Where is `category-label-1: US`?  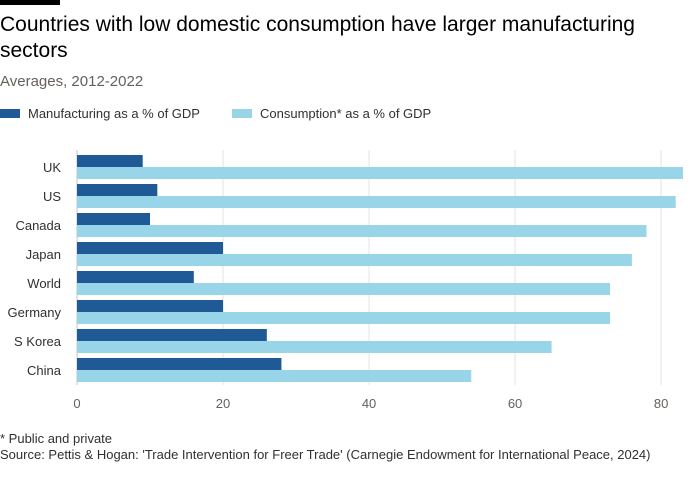
category-label-1: US is located at coordinates (52, 196).